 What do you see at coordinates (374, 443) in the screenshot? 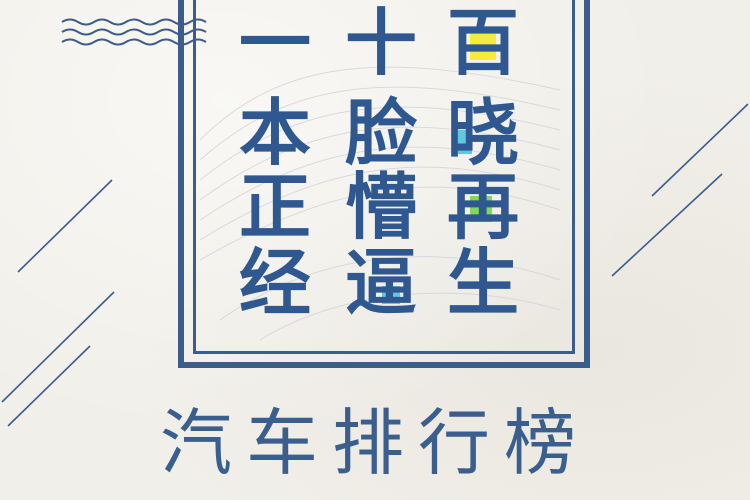
I see `page-title: 汽车排行榜` at bounding box center [374, 443].